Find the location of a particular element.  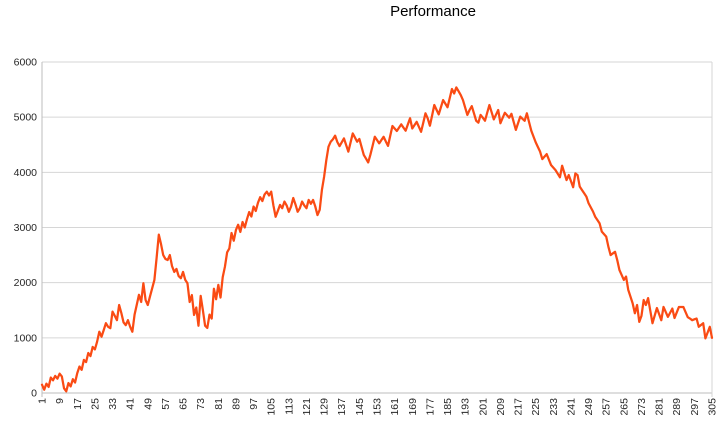

x-tick-label: 65 is located at coordinates (184, 404).